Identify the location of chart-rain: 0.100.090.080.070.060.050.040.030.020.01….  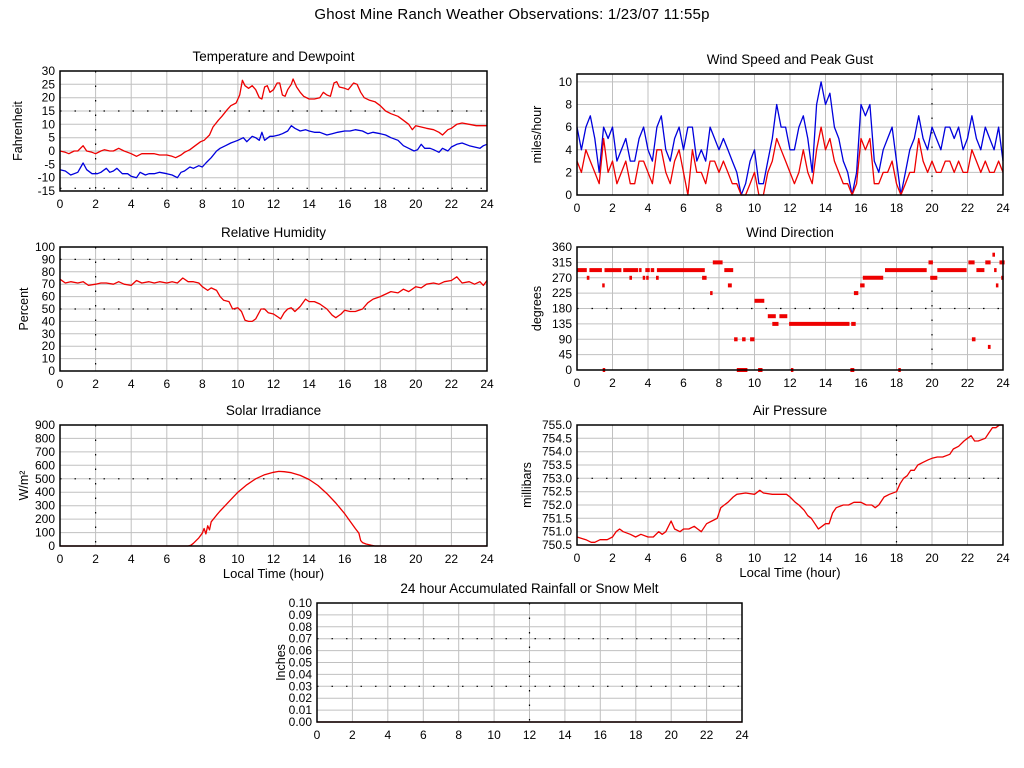
(511, 661).